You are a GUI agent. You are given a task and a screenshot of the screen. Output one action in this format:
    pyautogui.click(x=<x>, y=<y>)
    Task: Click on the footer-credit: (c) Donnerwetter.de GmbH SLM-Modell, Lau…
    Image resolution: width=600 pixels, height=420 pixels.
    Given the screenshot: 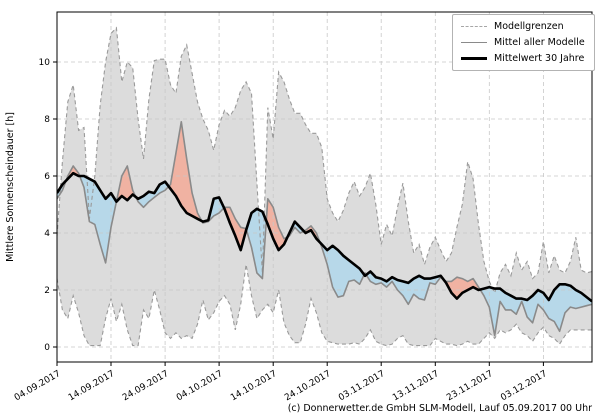 What is the action you would take?
    pyautogui.click(x=440, y=408)
    